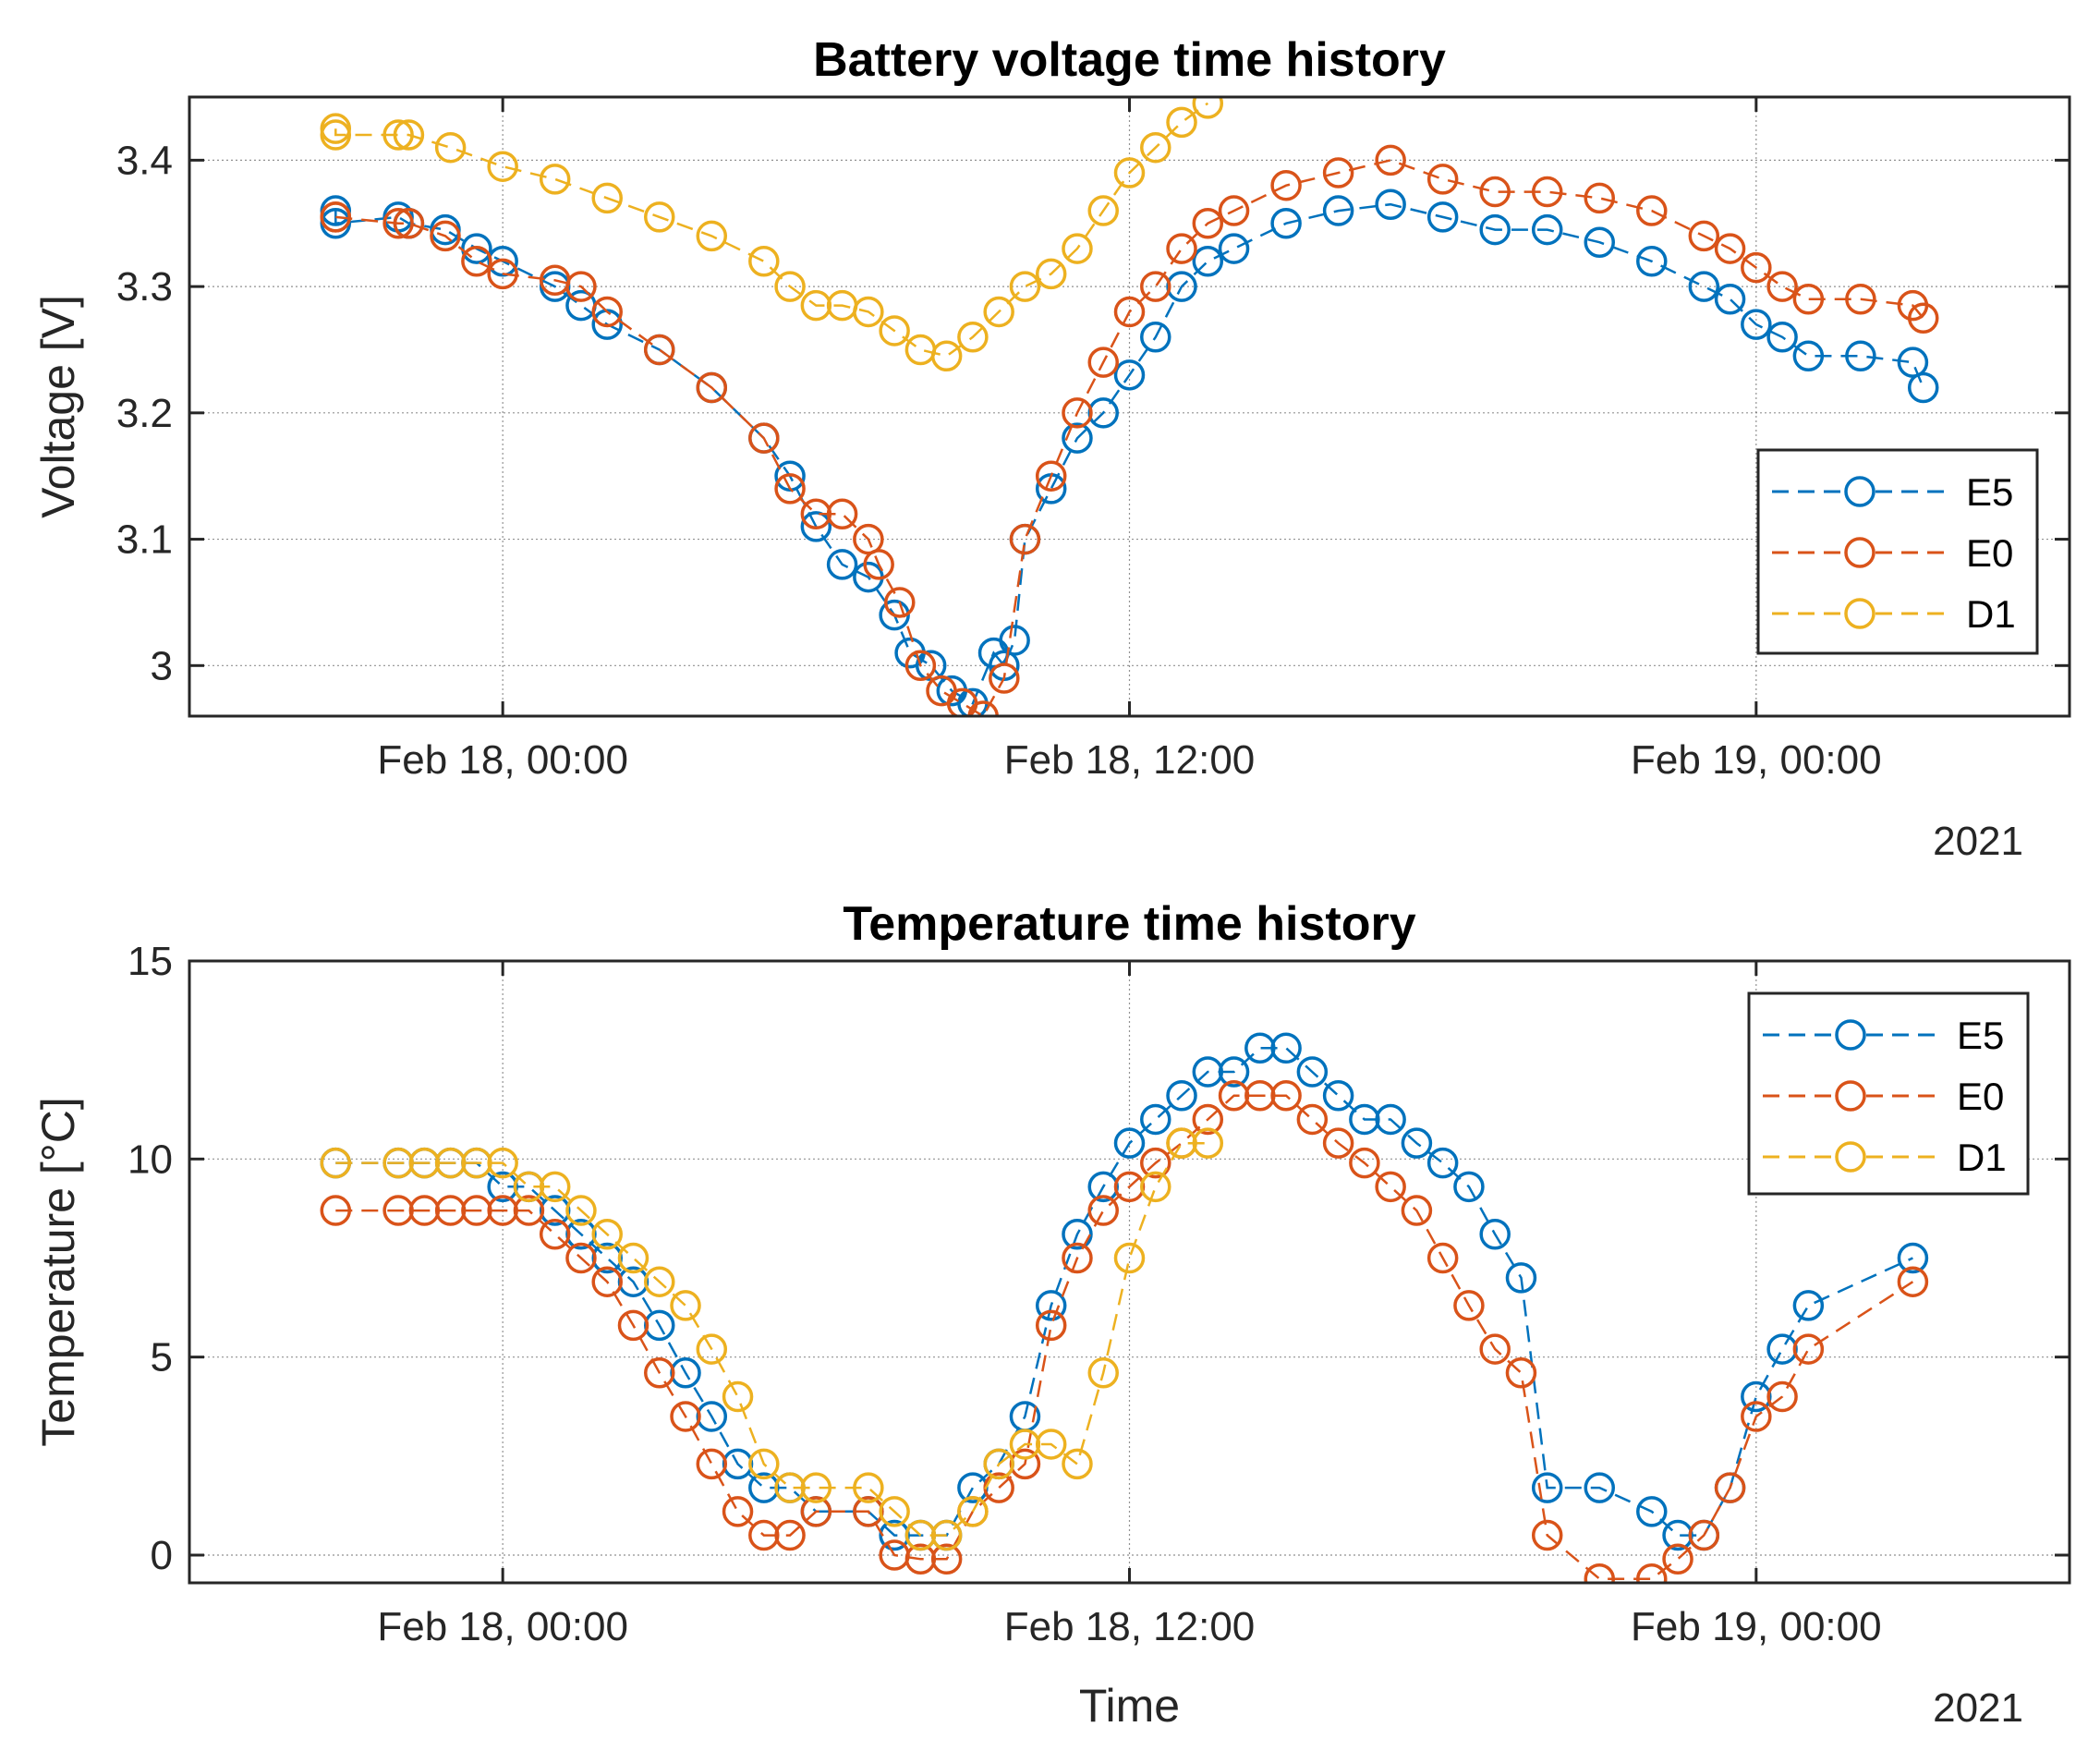  Describe the element at coordinates (1130, 60) in the screenshot. I see `chart-title: Battery voltage time history` at that location.